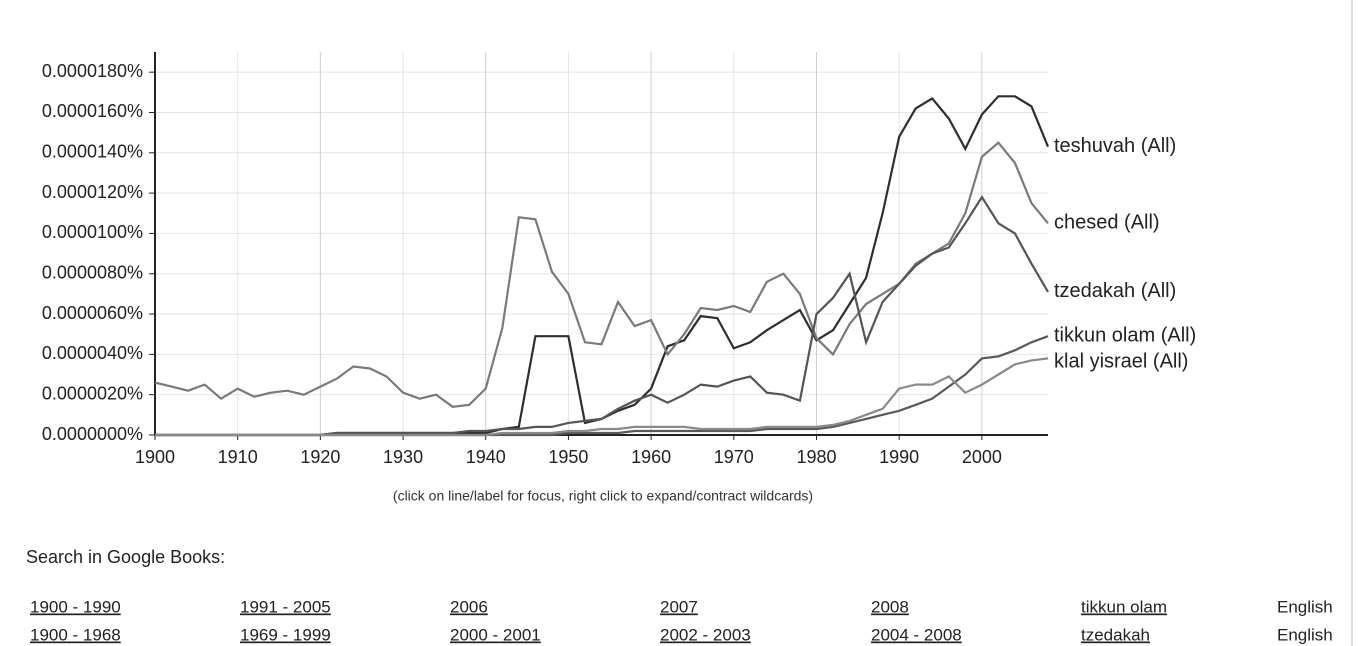 Image resolution: width=1358 pixels, height=646 pixels. What do you see at coordinates (403, 457) in the screenshot?
I see `x-tick-label: 1930` at bounding box center [403, 457].